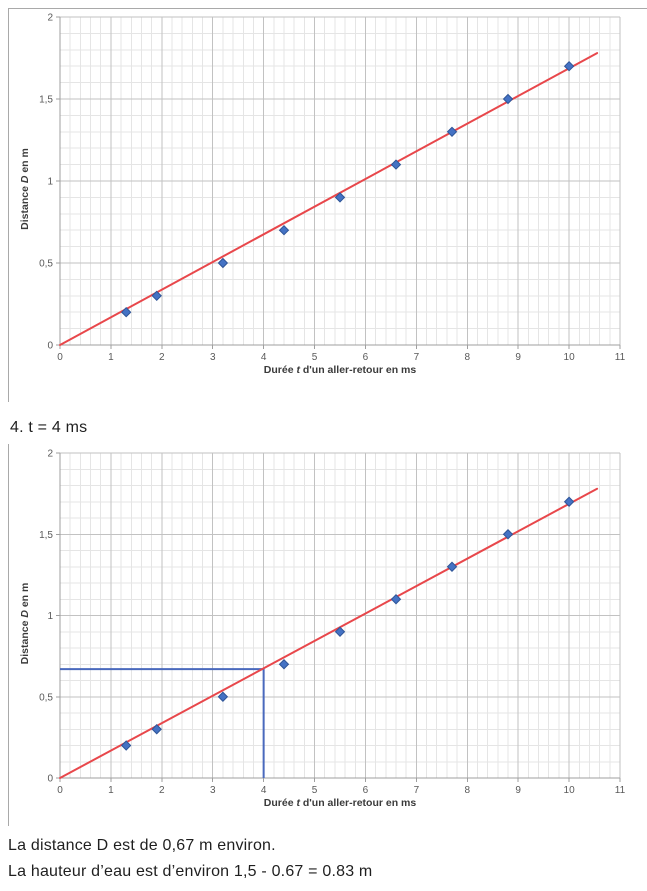 The image size is (647, 891). Describe the element at coordinates (8, 205) in the screenshot. I see `chart1-image-left-border` at that location.